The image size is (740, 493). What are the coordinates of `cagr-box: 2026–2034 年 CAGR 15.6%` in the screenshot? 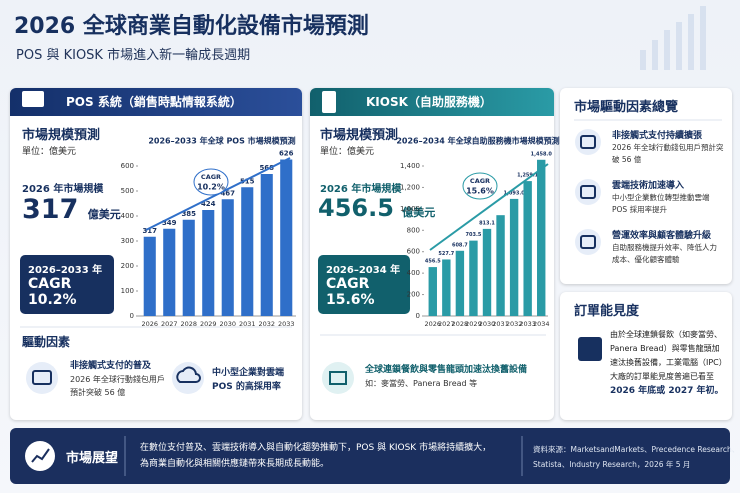 It's located at (364, 284).